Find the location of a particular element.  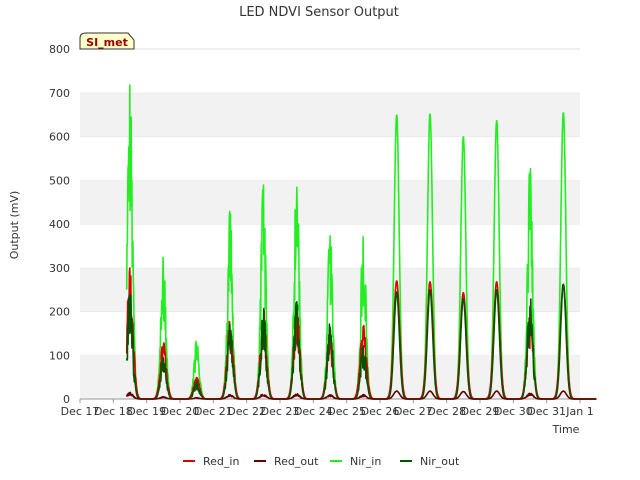

x-tick-label: Dec 24 is located at coordinates (313, 411).